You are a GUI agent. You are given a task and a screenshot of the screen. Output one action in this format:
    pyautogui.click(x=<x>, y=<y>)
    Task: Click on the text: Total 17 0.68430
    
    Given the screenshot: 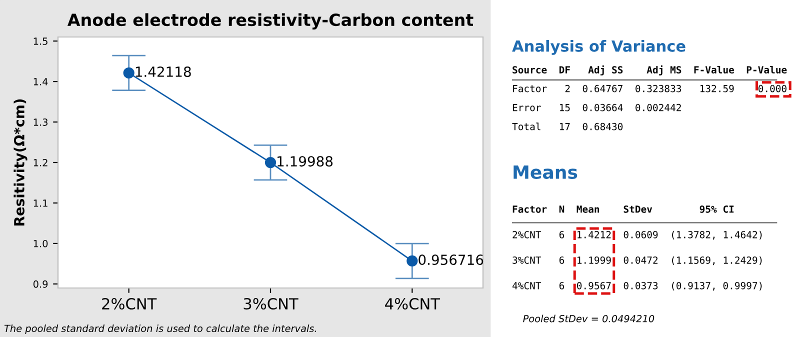 What is the action you would take?
    pyautogui.click(x=567, y=126)
    